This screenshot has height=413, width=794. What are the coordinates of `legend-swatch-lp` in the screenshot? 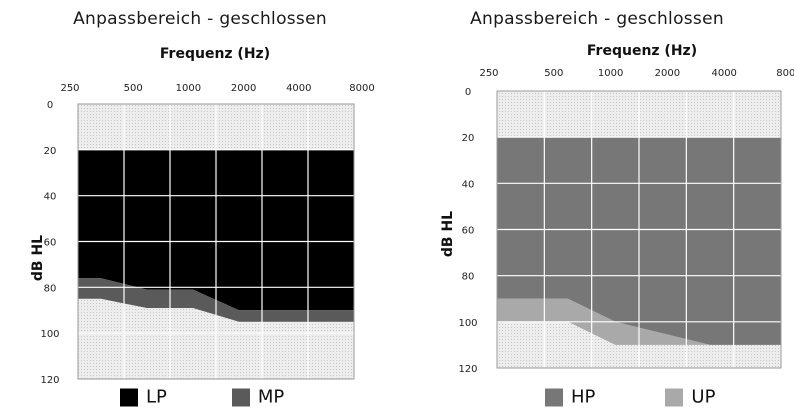 It's located at (129, 397).